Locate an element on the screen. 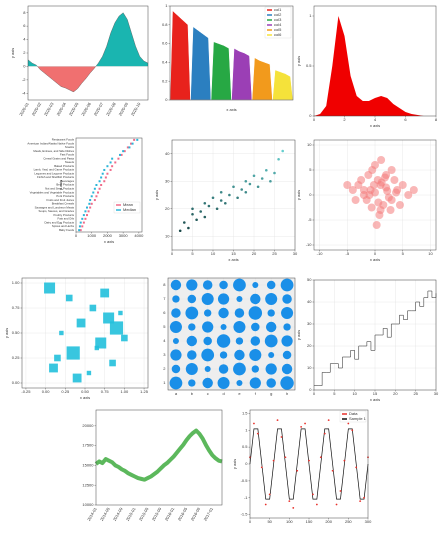 The height and width of the screenshot is (535, 439). legend-box is located at coordinates (127, 207).